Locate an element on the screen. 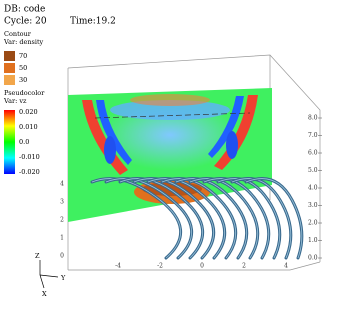 The width and height of the screenshot is (354, 312). y-tick-label: -4 is located at coordinates (118, 266).